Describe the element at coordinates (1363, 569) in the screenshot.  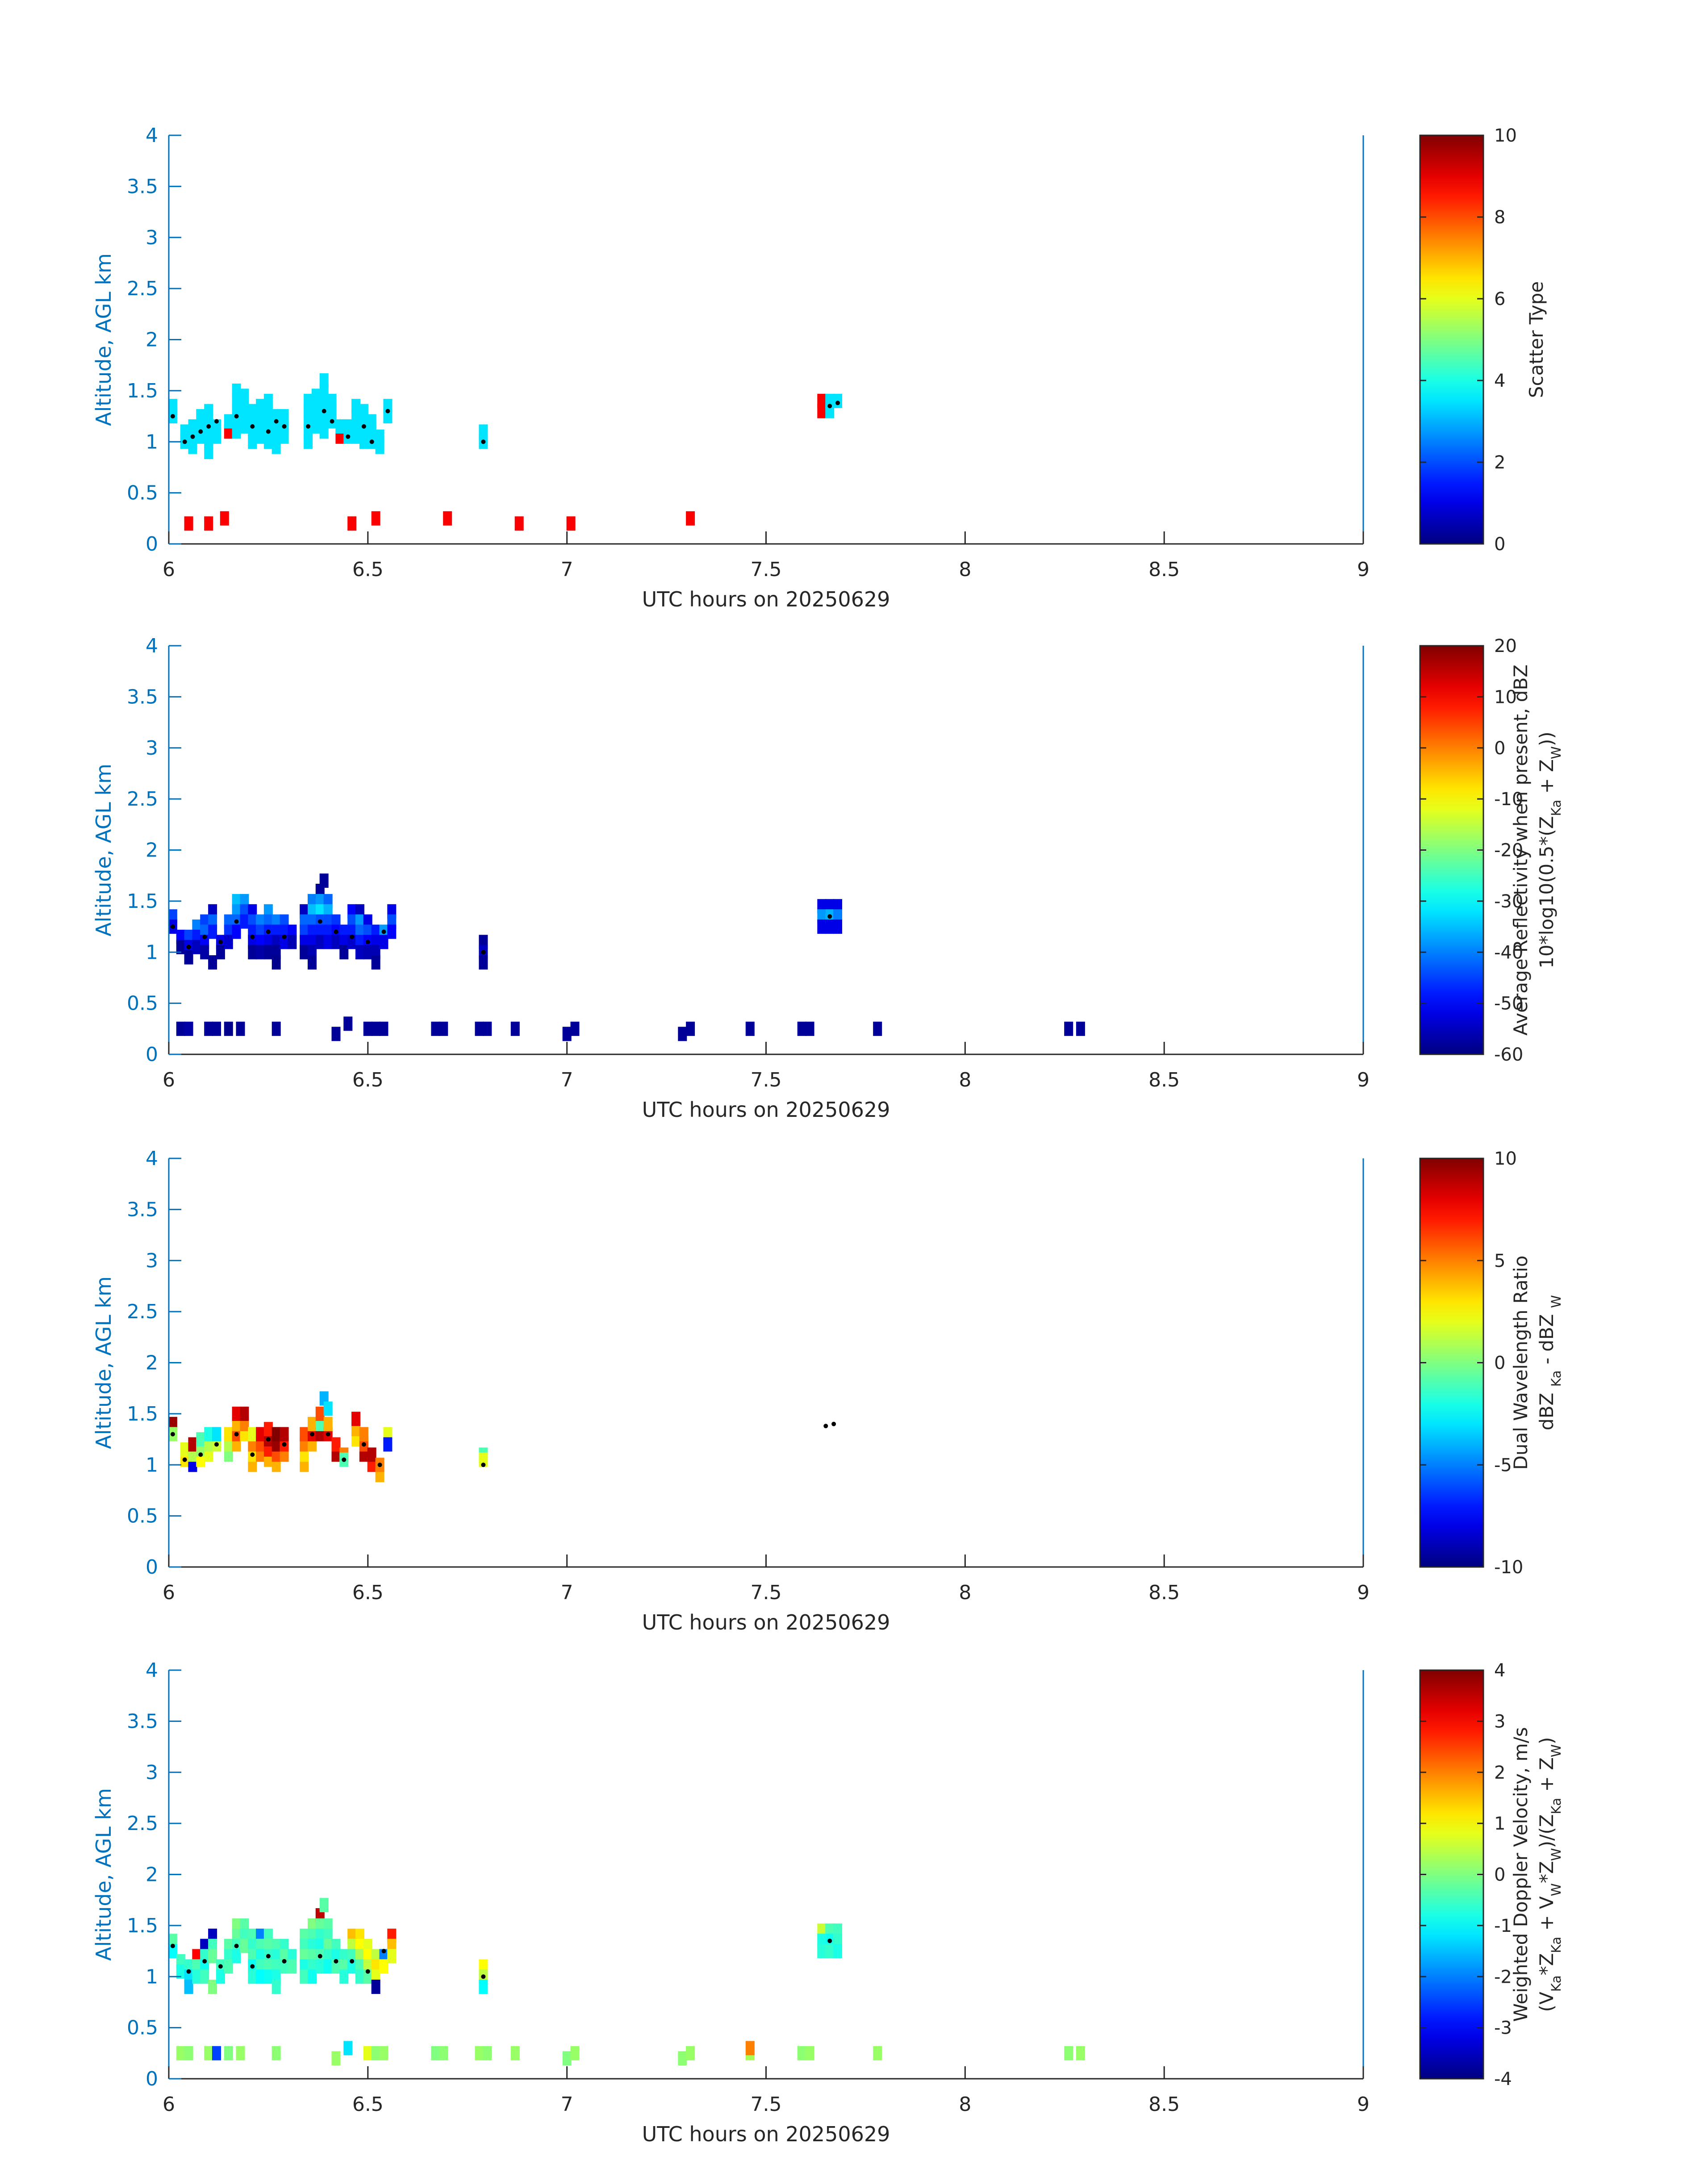
I see `x-tick-label: 9` at that location.